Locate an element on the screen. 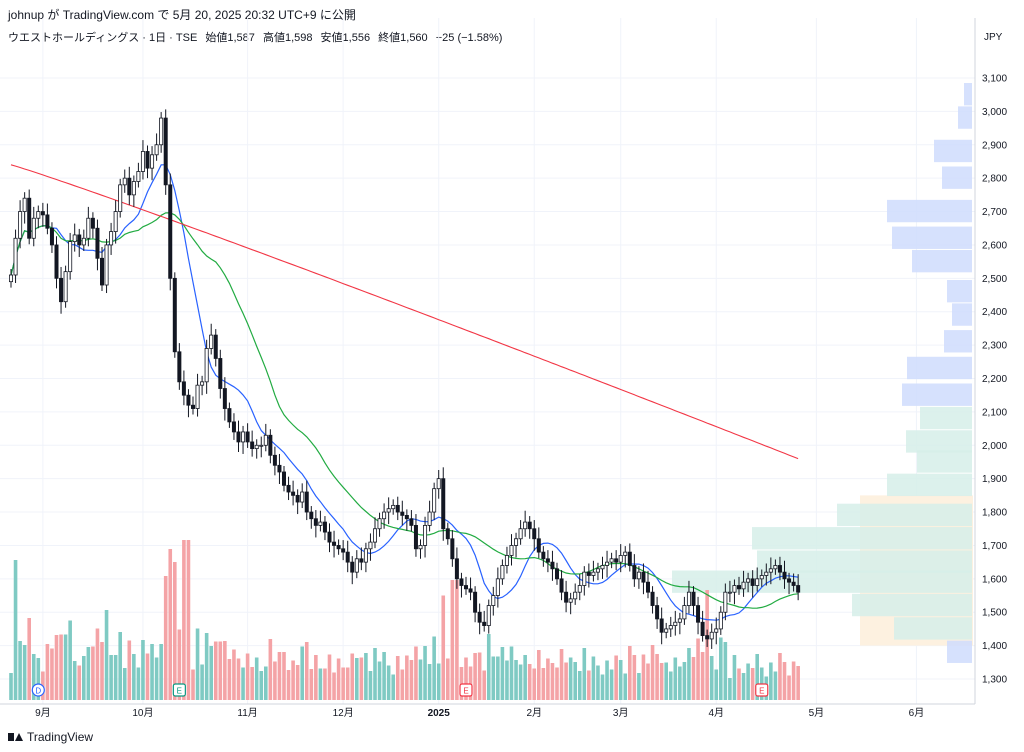 The image size is (1024, 752). price-tick-label: 2,700 is located at coordinates (994, 212).